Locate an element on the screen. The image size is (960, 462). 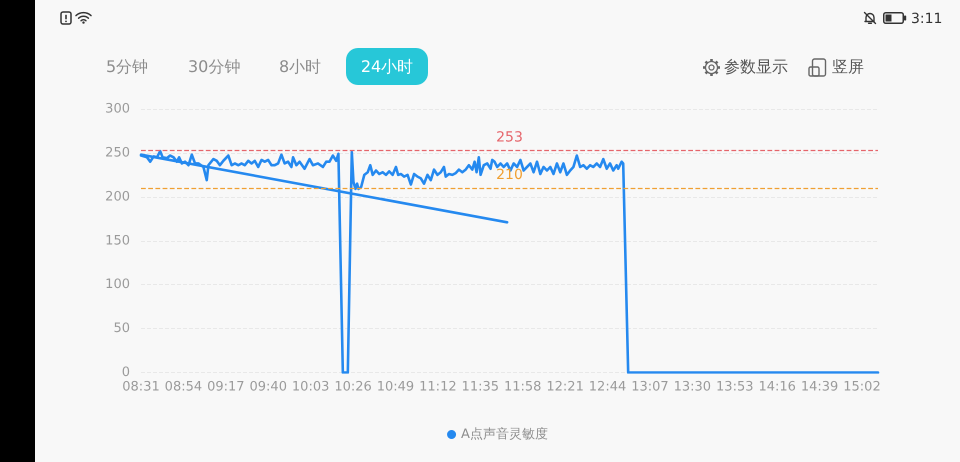
x-tick-label: 10:03 is located at coordinates (311, 387).